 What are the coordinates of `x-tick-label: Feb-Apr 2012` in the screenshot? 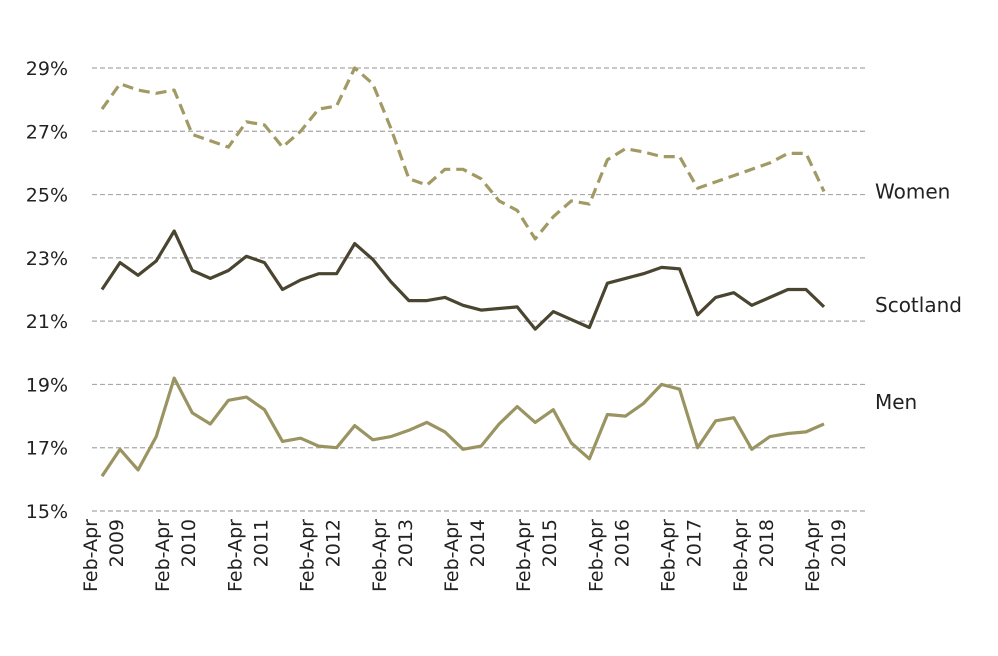 It's located at (321, 555).